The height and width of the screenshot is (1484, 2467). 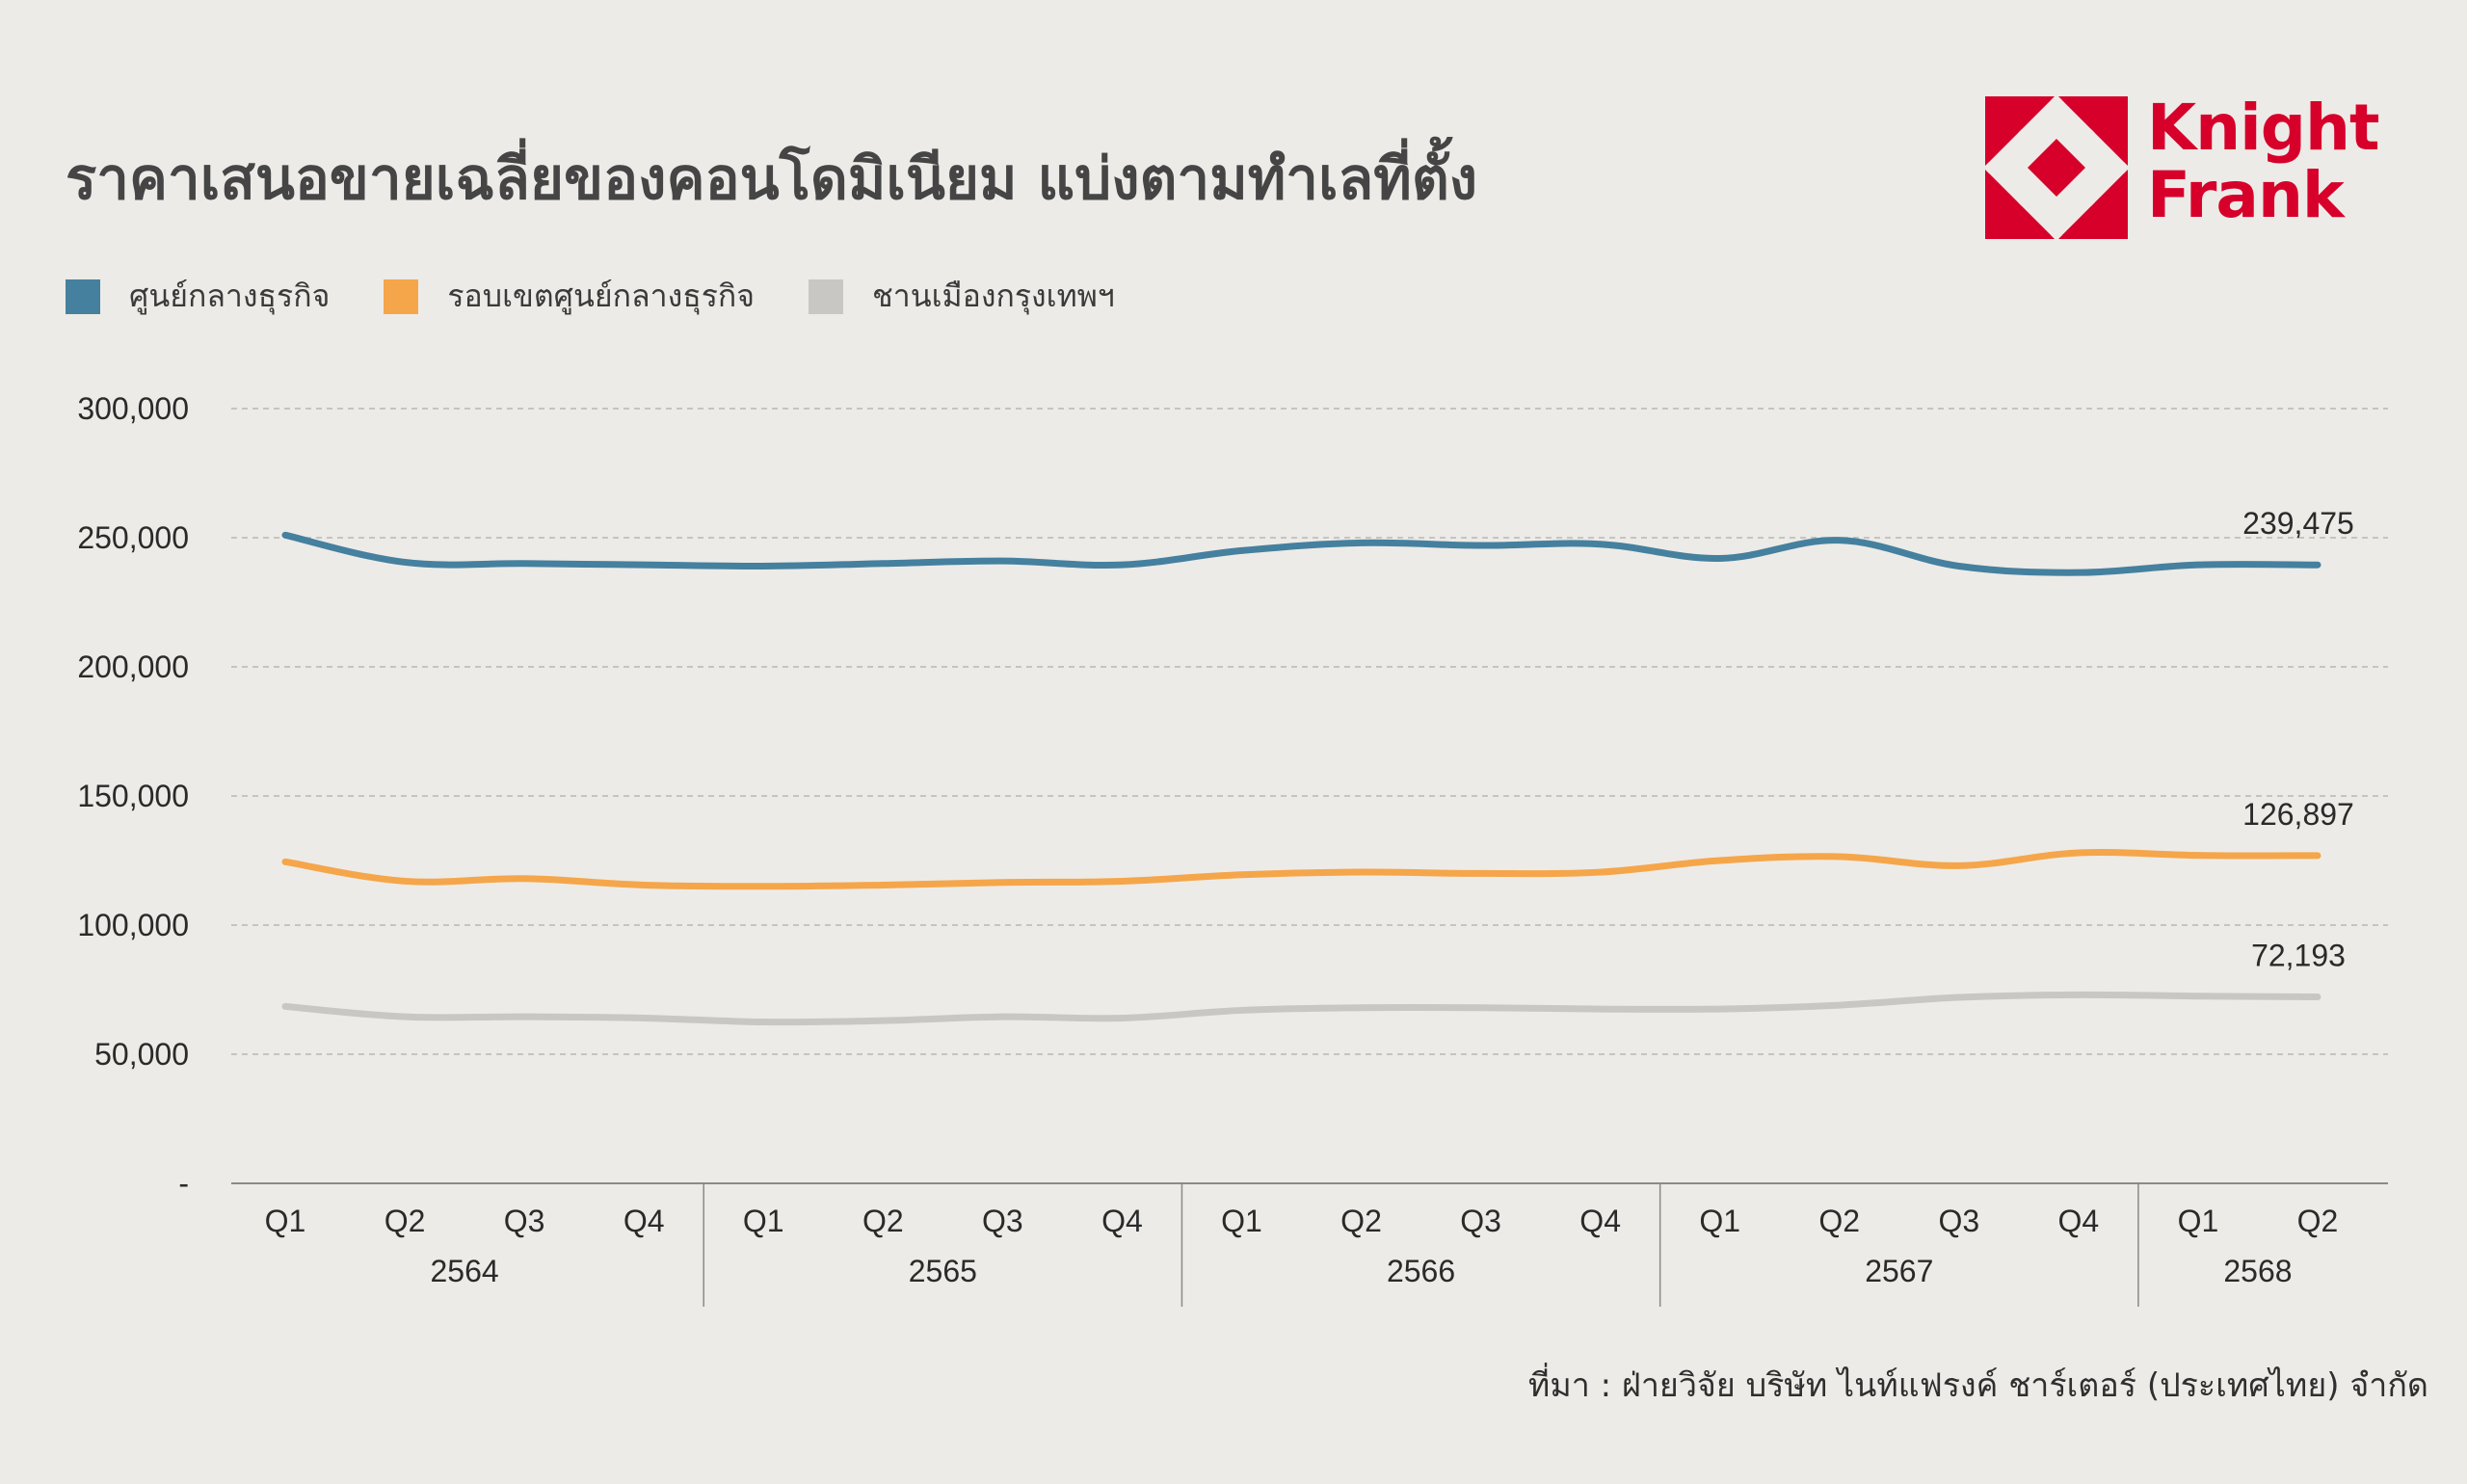 I want to click on y-tick-label: 200,000, so click(x=133, y=666).